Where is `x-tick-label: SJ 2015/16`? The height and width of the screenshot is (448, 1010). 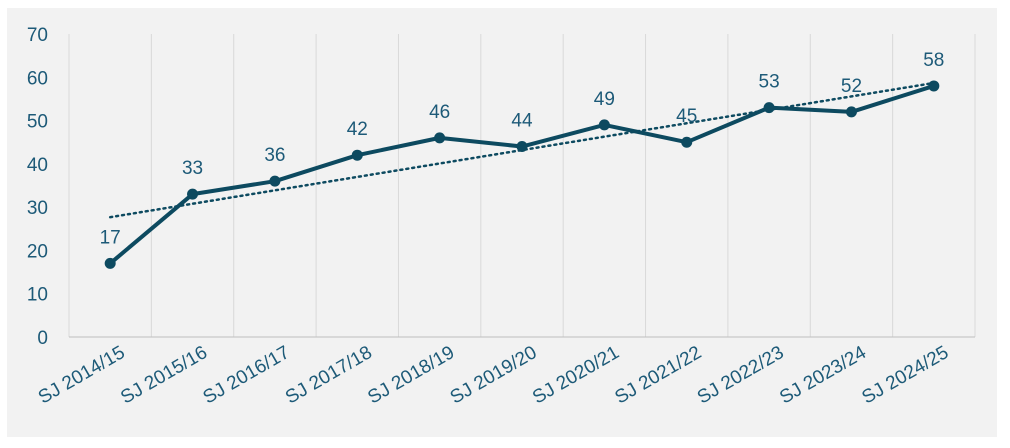 x-tick-label: SJ 2015/16 is located at coordinates (164, 375).